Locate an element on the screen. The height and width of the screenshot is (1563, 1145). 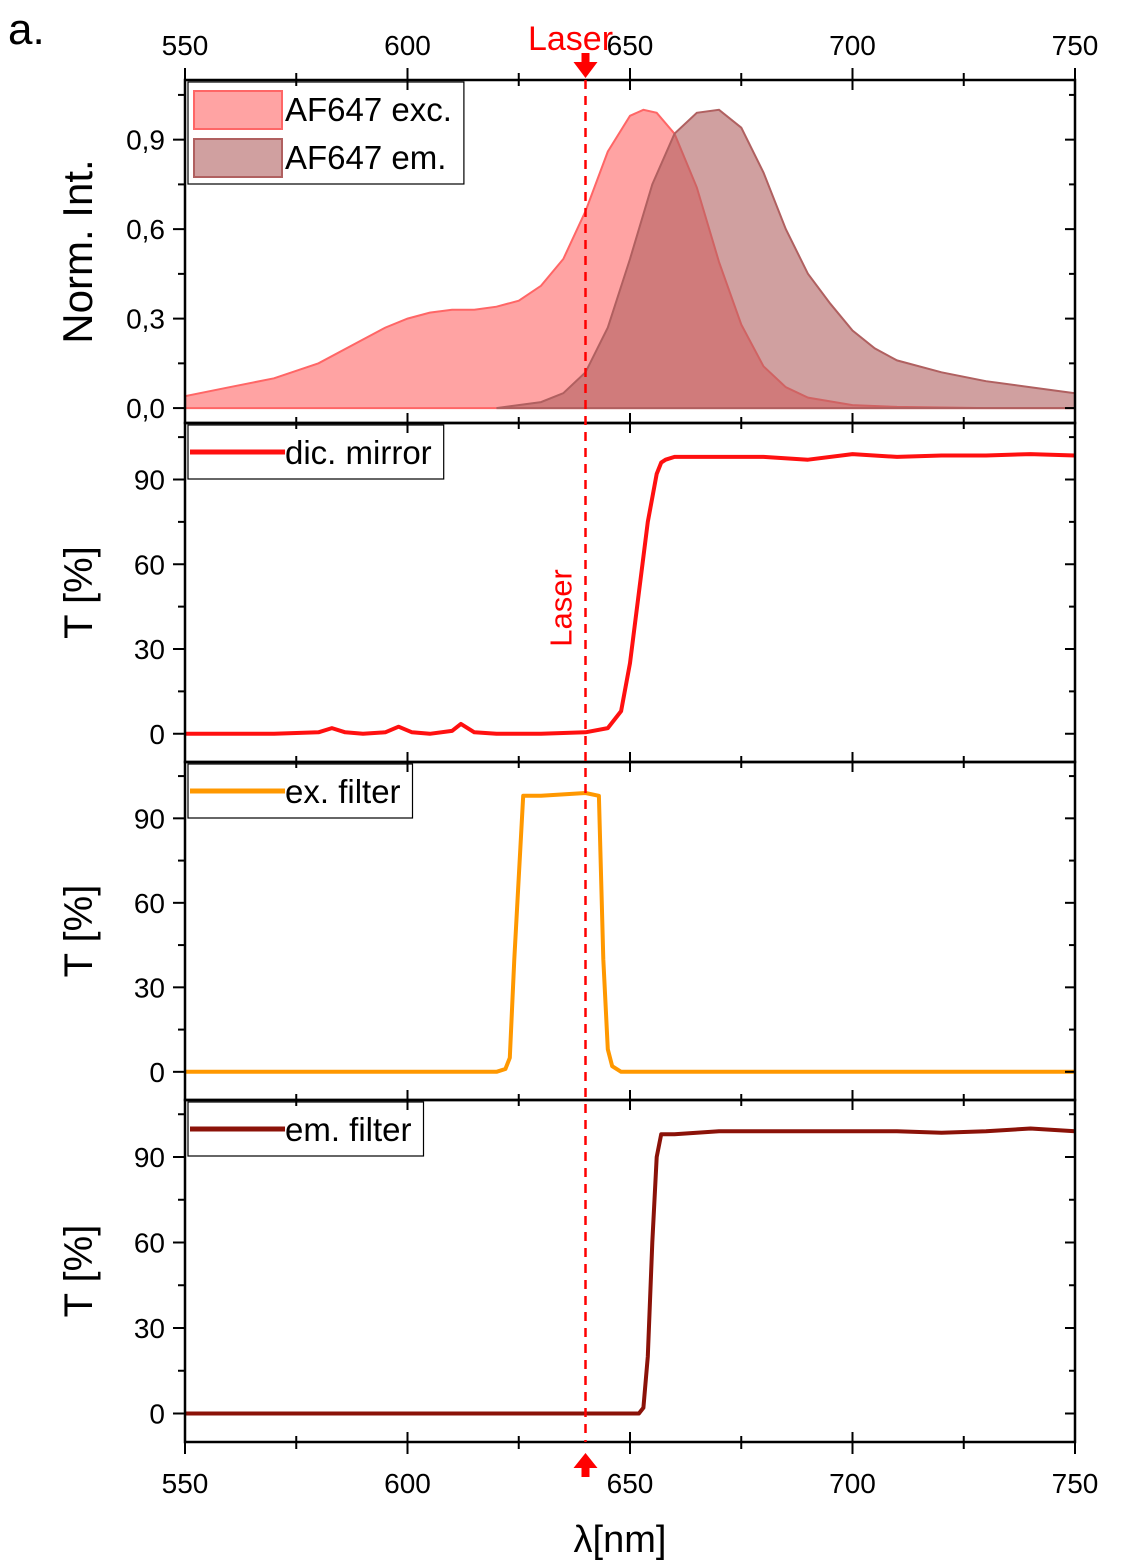
legend-label: ex. filter is located at coordinates (343, 791).